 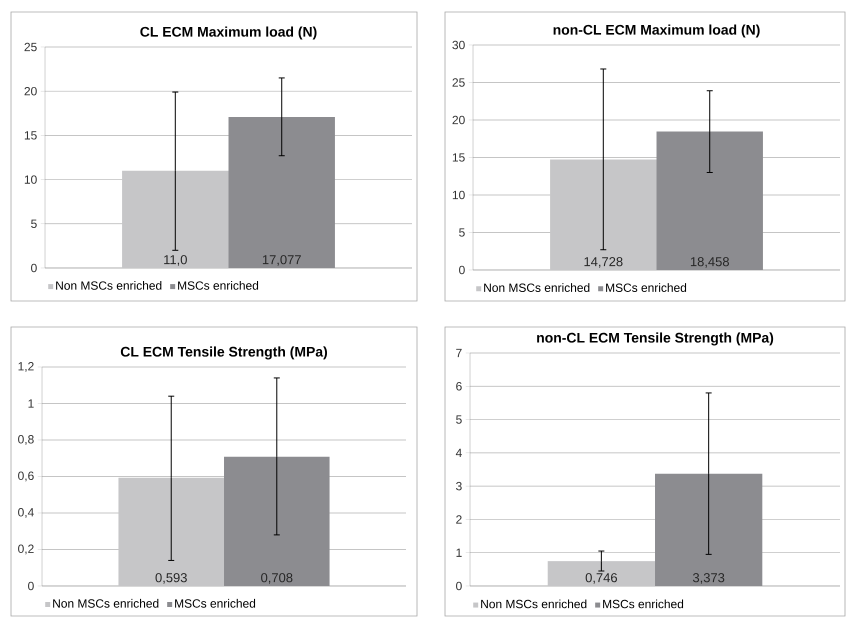 What do you see at coordinates (228, 33) in the screenshot?
I see `chart-title: CL ECM Maximum load (N)` at bounding box center [228, 33].